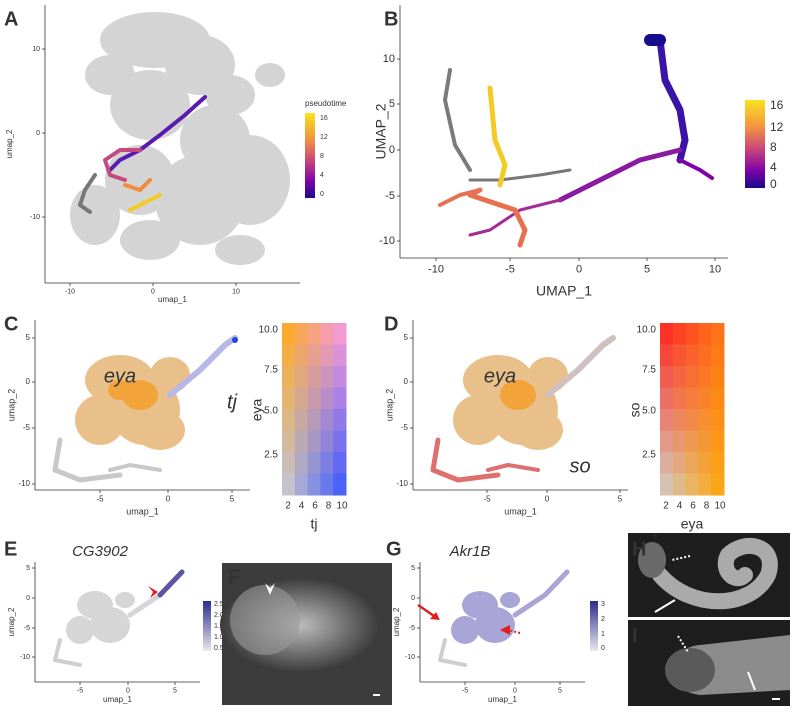  I want to click on x-tick-label: 10, so click(715, 270).